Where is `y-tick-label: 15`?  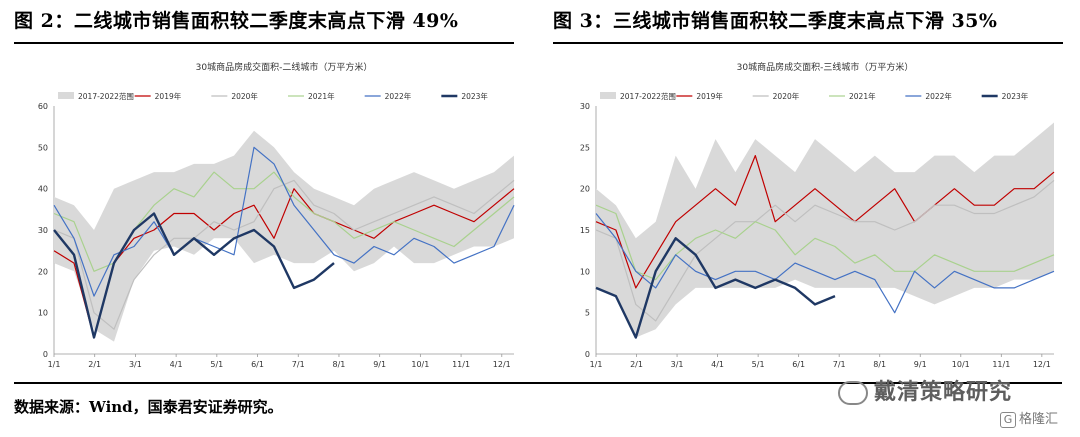 y-tick-label: 15 is located at coordinates (585, 230).